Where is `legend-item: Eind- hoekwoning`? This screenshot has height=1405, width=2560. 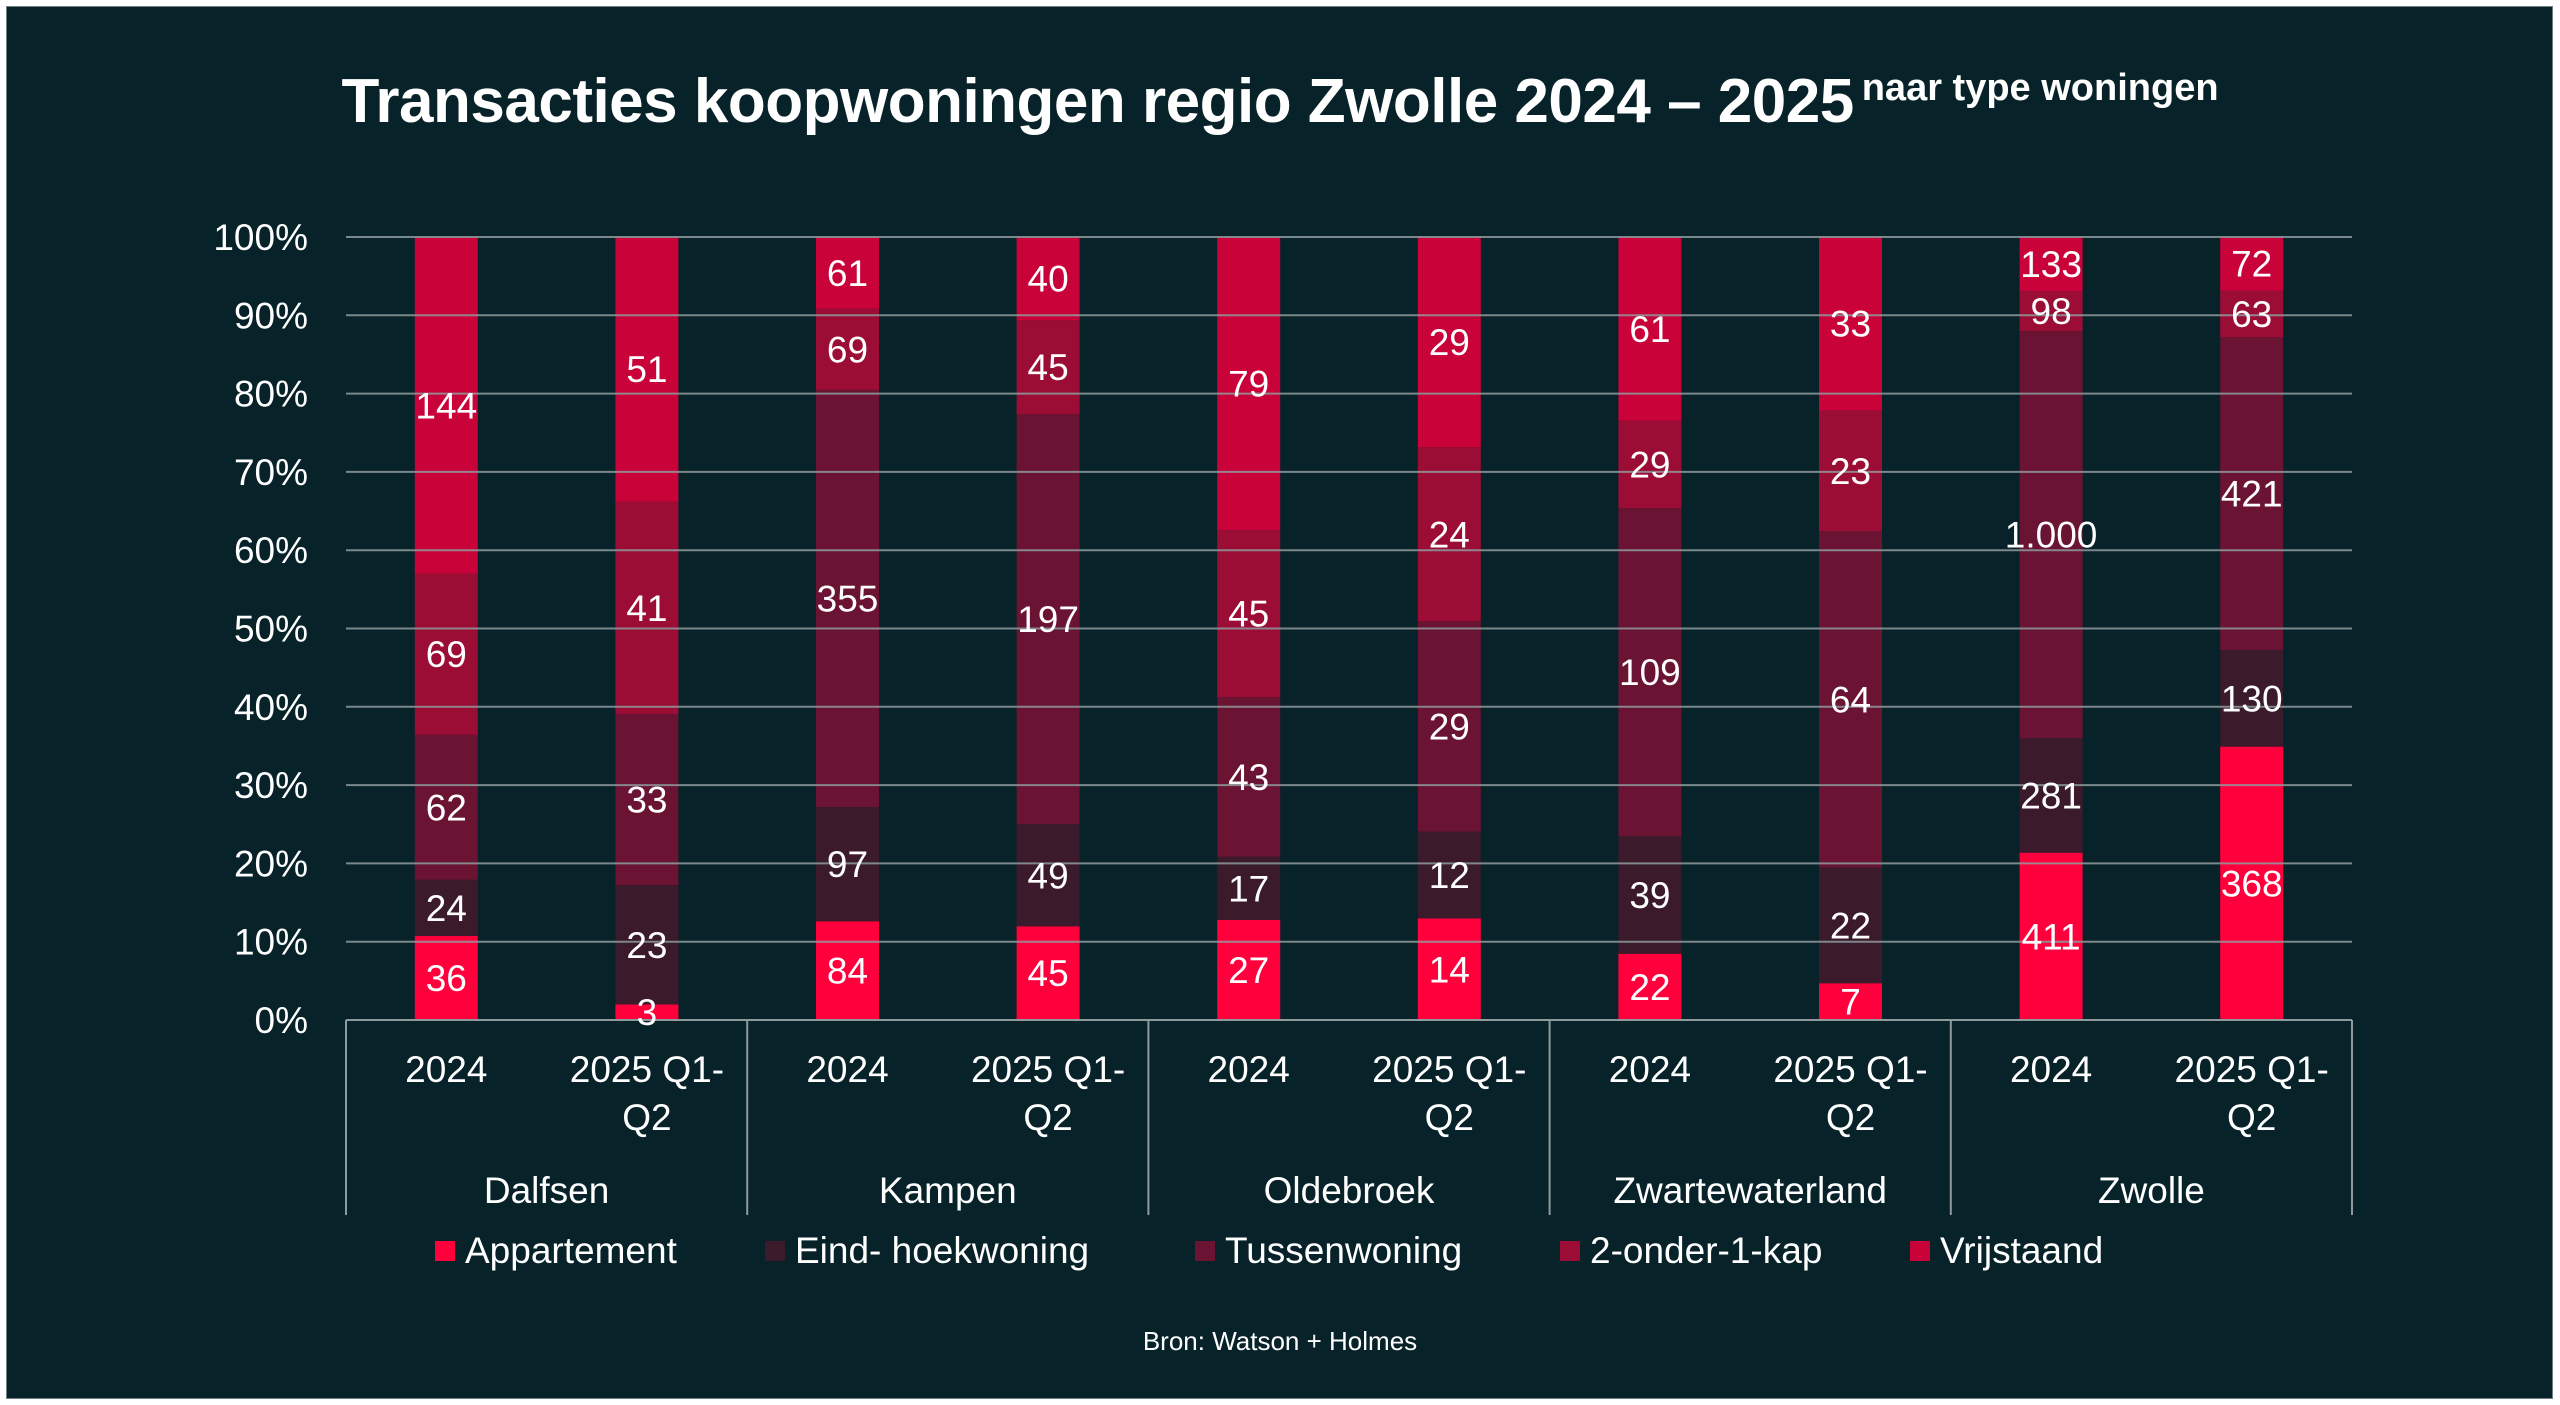 legend-item: Eind- hoekwoning is located at coordinates (927, 1250).